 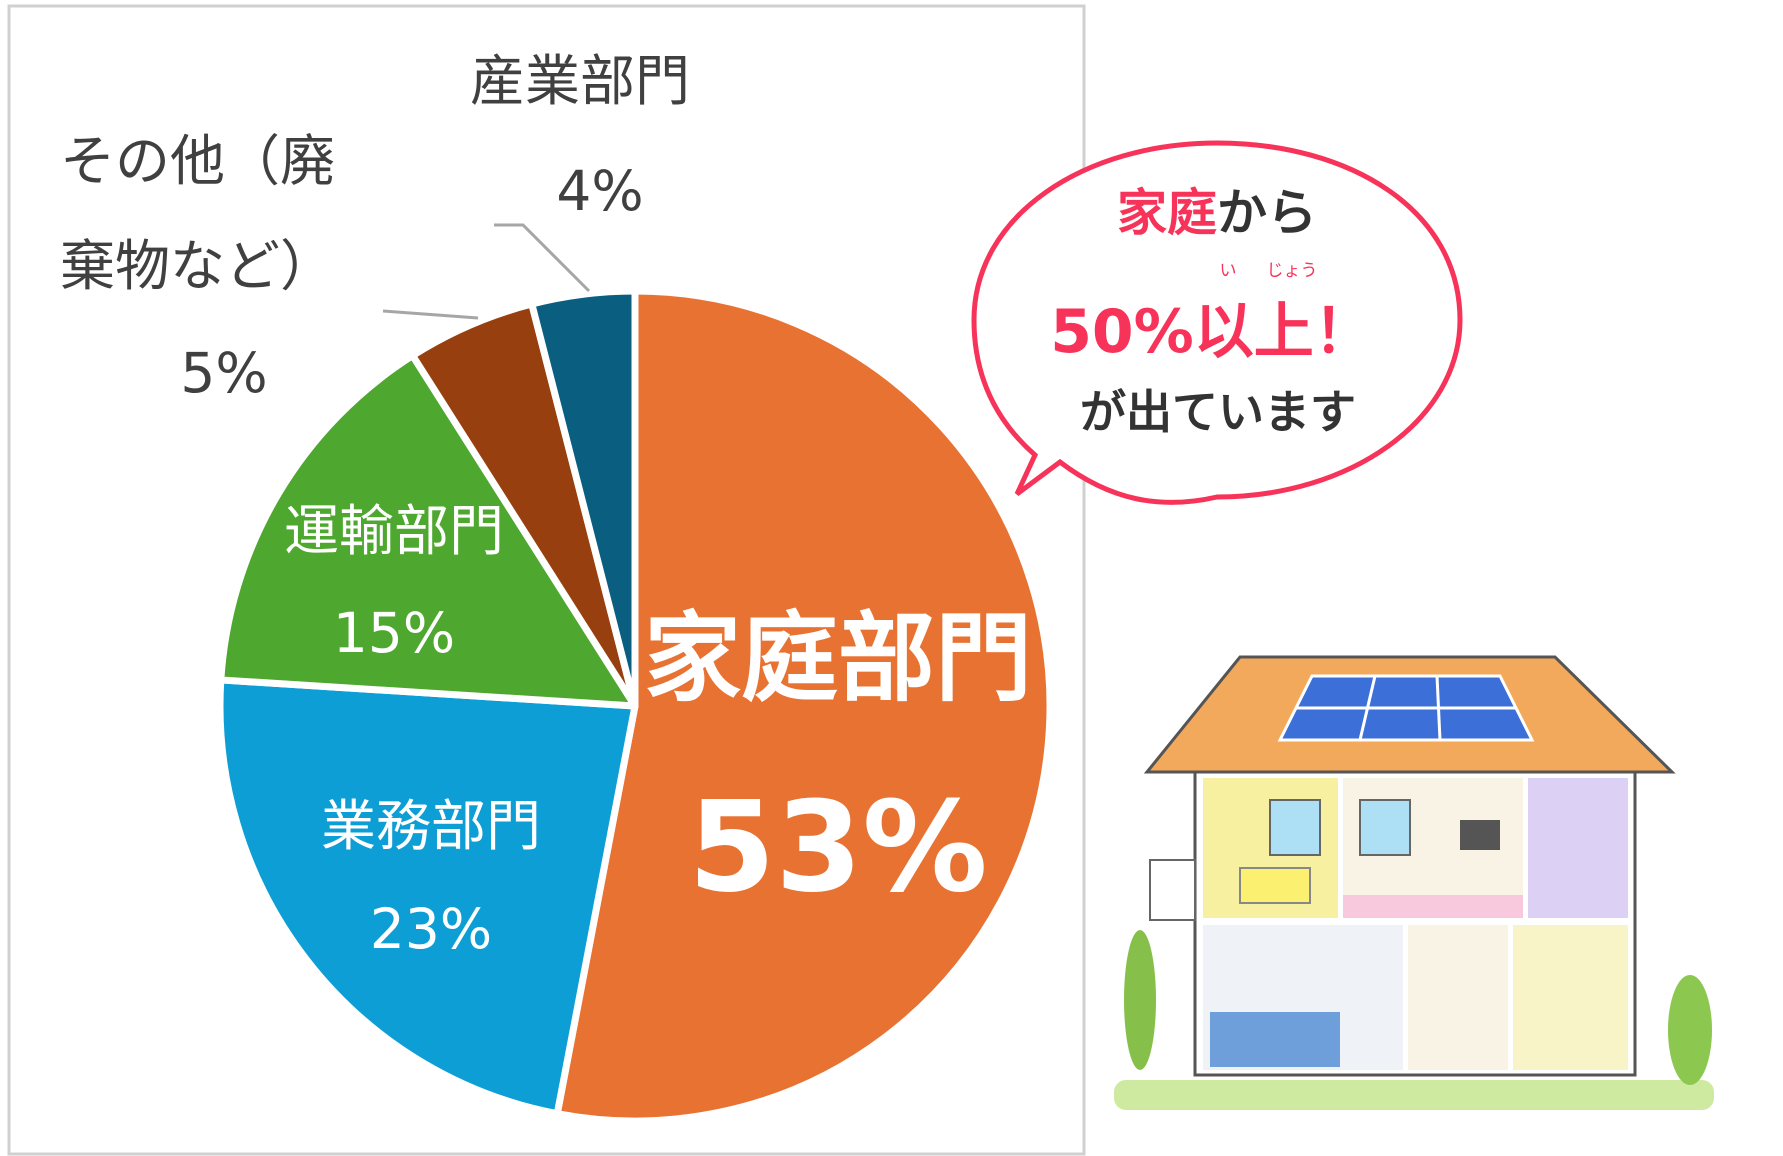 What do you see at coordinates (394, 531) in the screenshot?
I see `label-transport: 運輸部門` at bounding box center [394, 531].